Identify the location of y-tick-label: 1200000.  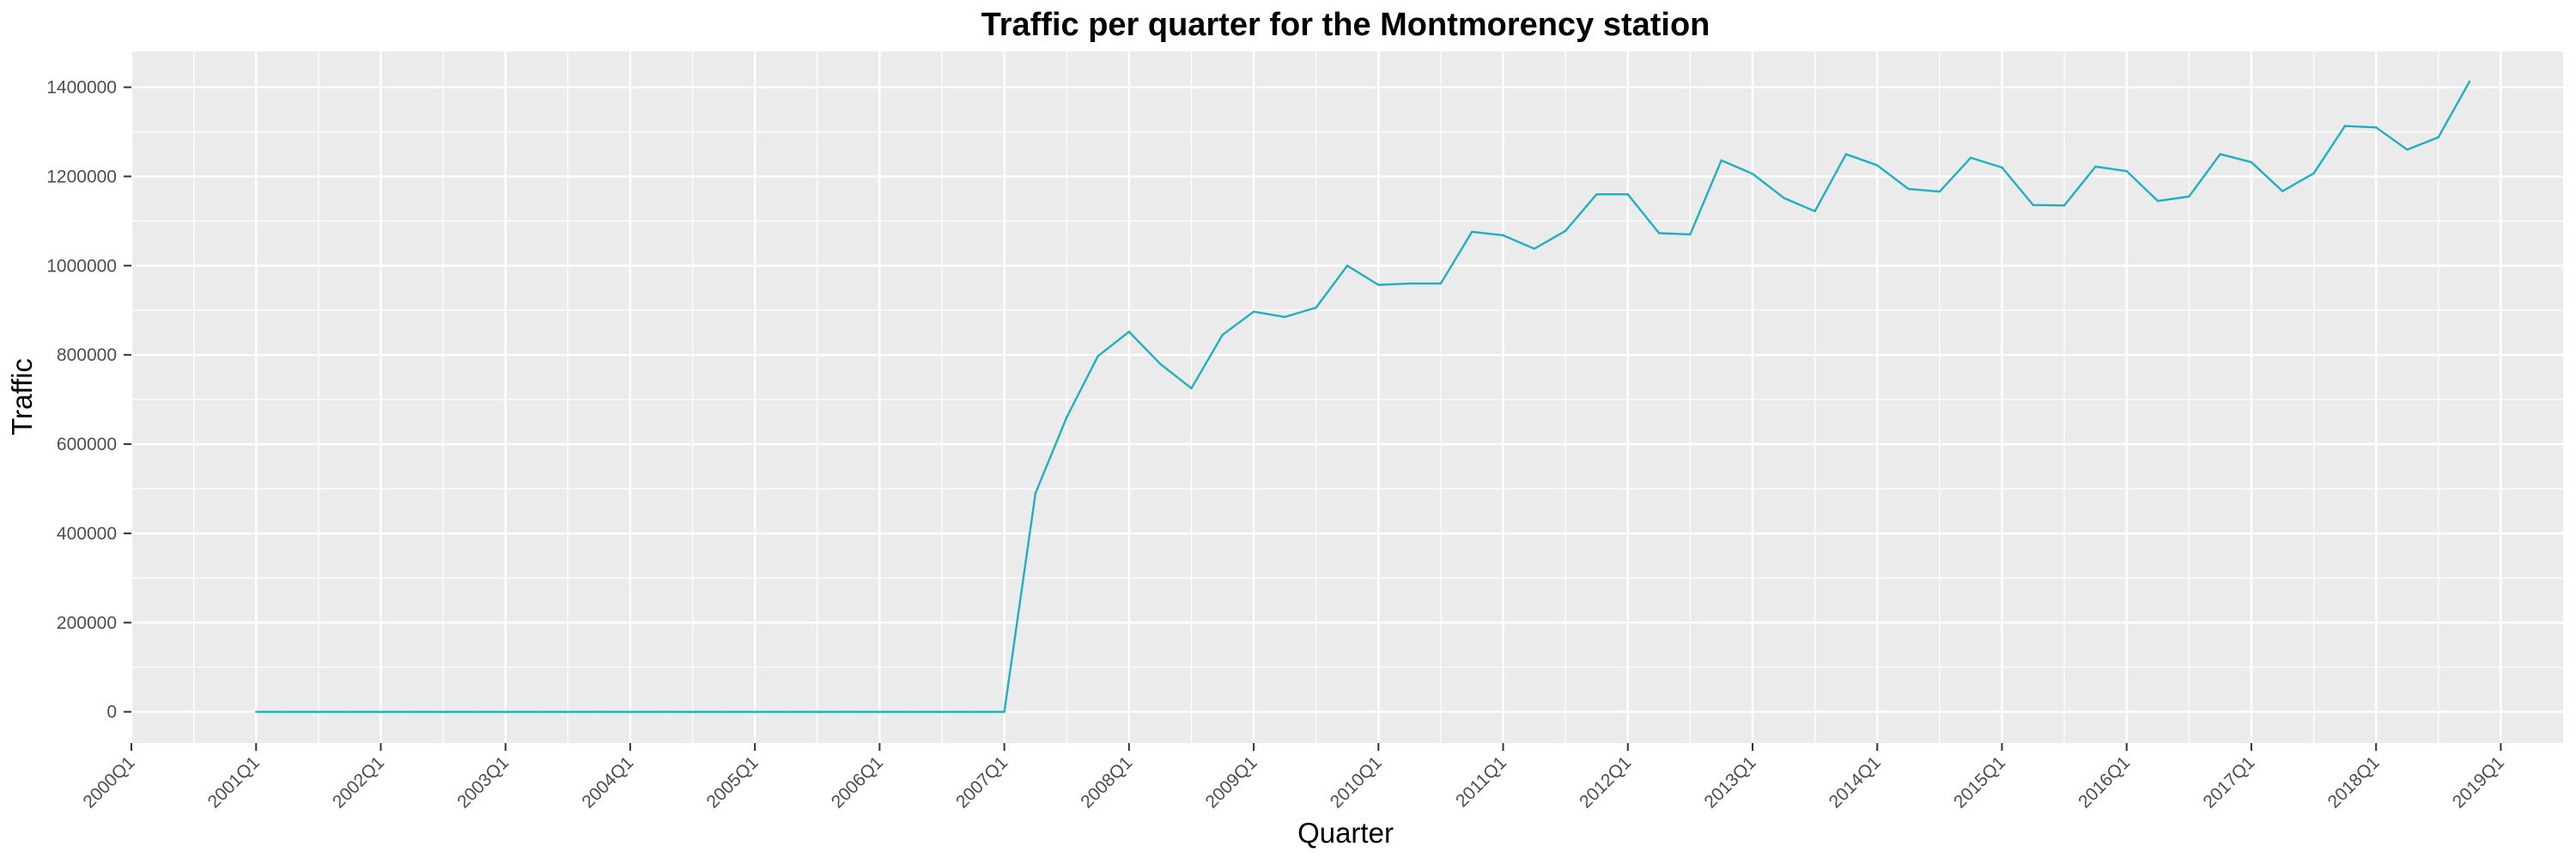
(82, 177).